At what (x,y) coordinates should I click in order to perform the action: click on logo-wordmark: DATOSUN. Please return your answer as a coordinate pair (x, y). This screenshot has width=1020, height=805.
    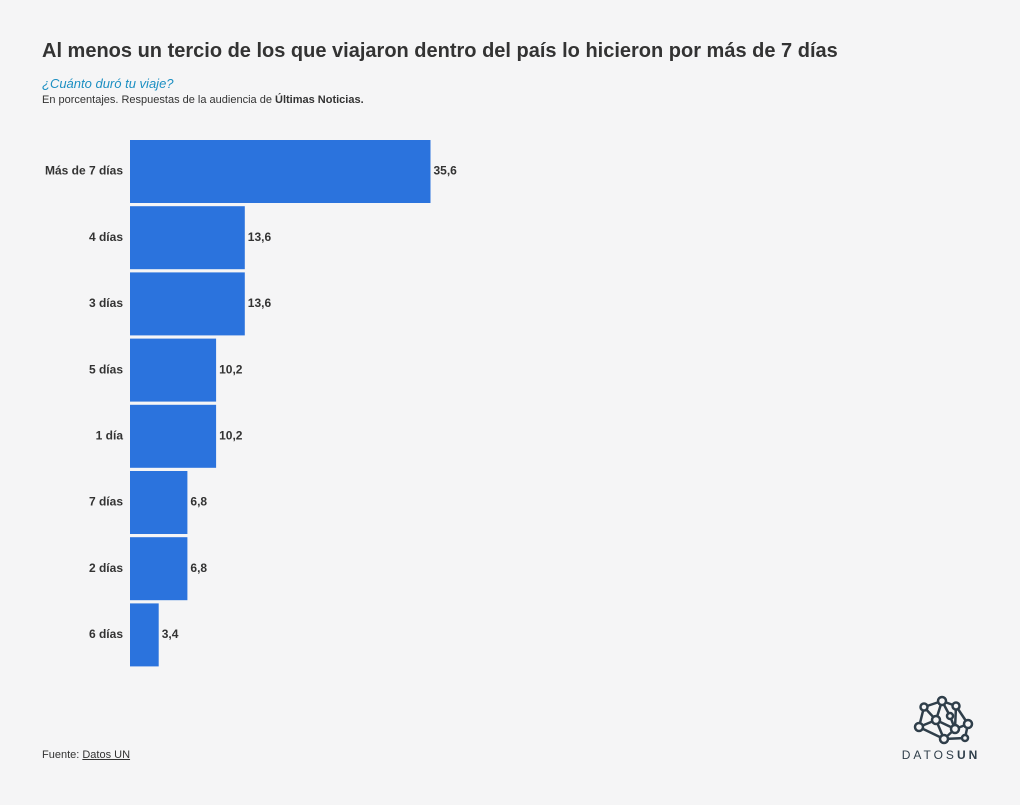
    Looking at the image, I should click on (941, 755).